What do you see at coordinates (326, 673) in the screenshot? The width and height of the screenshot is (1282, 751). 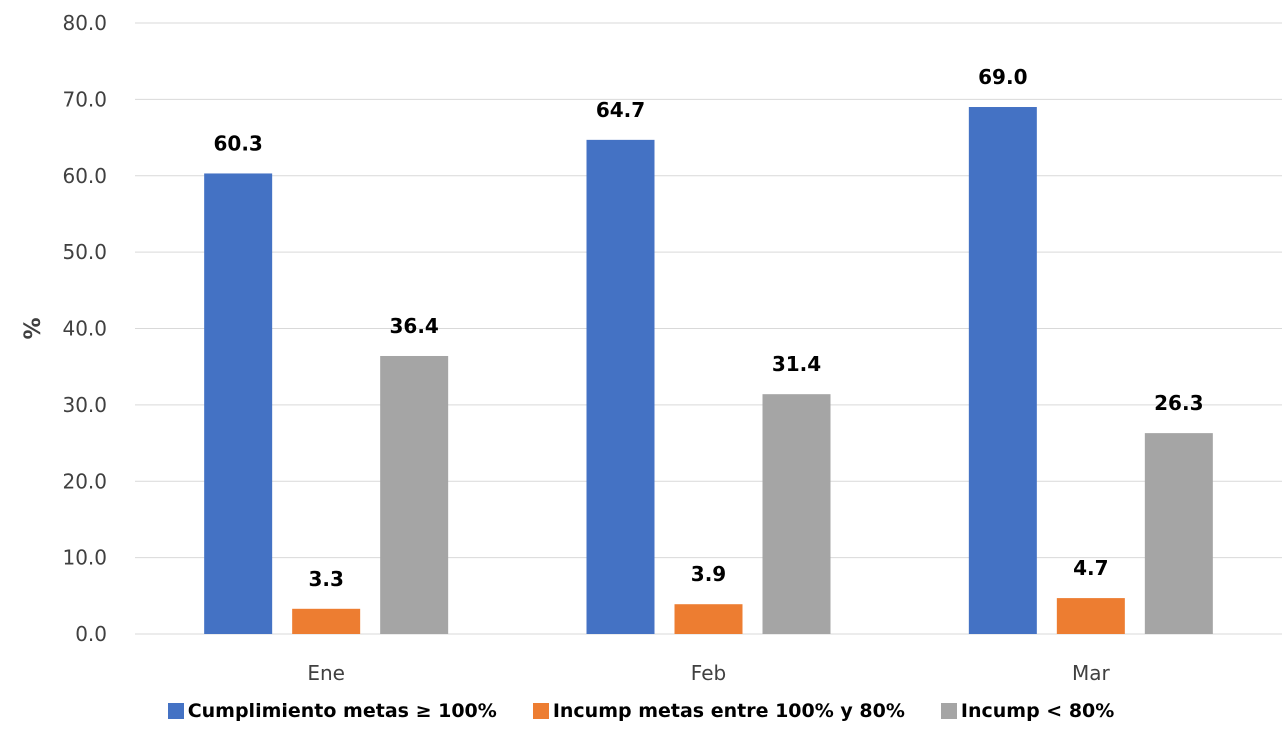 I see `x-category-label: Ene` at bounding box center [326, 673].